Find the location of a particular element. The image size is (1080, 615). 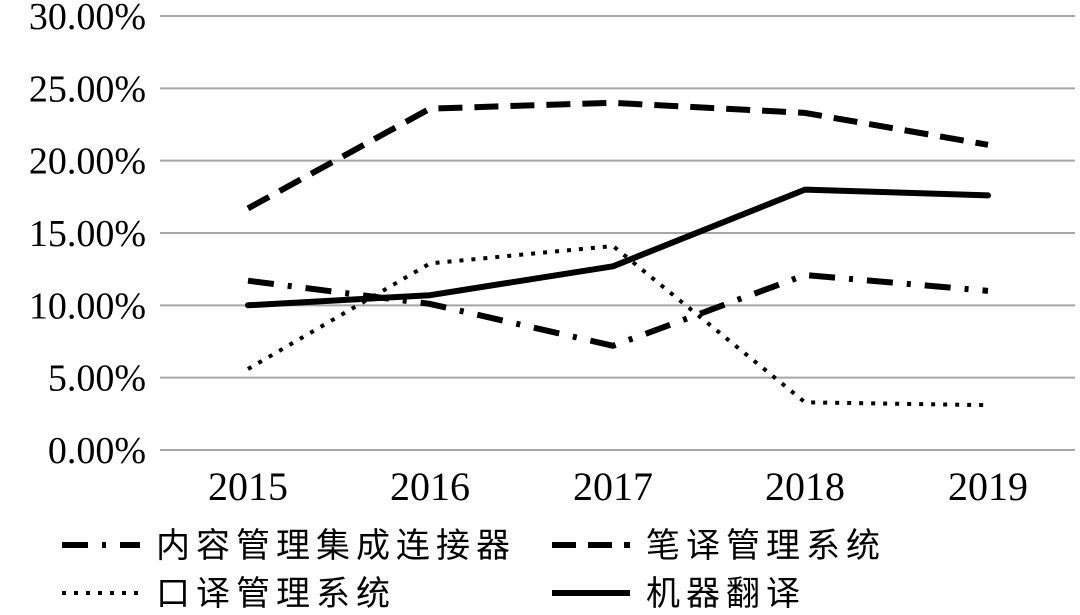

x-tick-label: 2015 is located at coordinates (248, 486).